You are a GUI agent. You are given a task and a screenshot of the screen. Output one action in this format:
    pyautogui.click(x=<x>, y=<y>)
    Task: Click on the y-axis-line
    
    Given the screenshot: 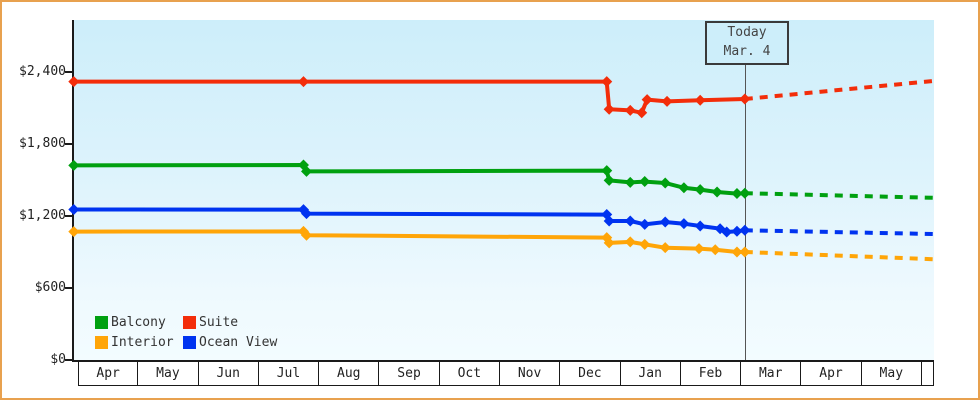 What is the action you would take?
    pyautogui.click(x=73, y=191)
    